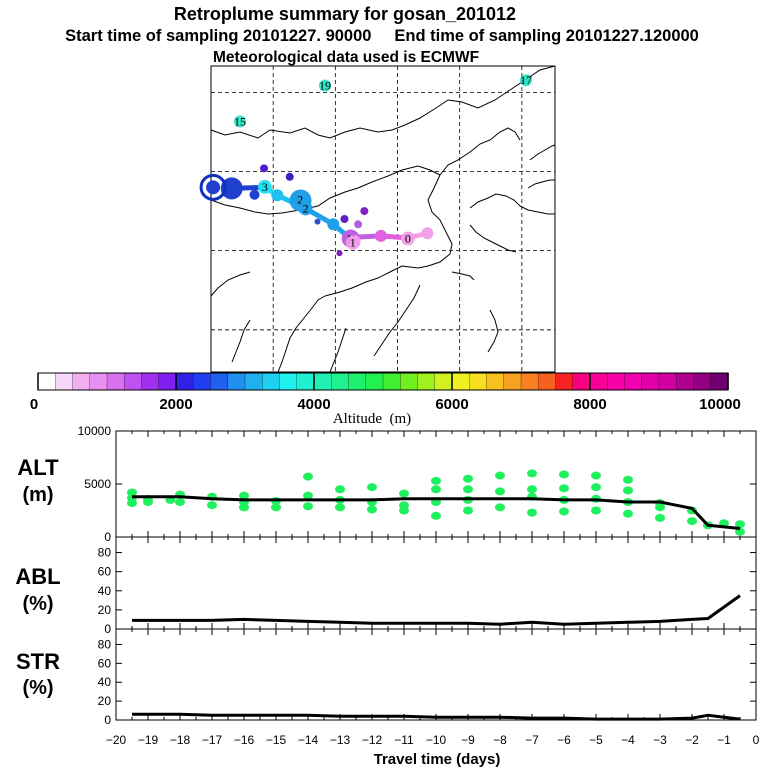 The width and height of the screenshot is (768, 768). What do you see at coordinates (372, 419) in the screenshot?
I see `colorbar-label: Altitude (m)` at bounding box center [372, 419].